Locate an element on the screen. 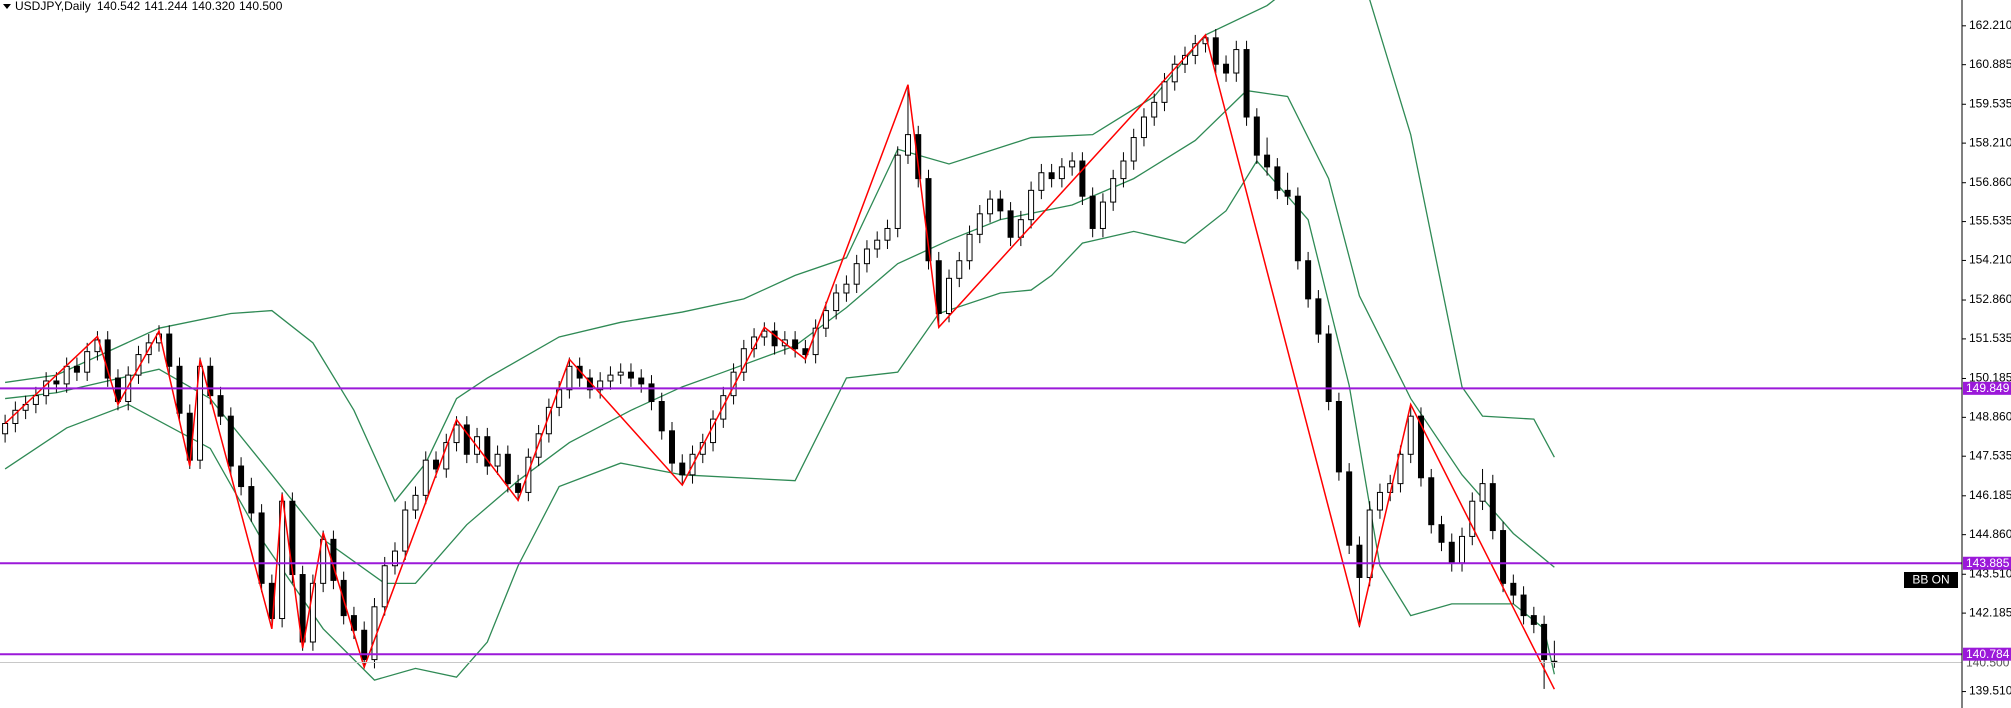 The height and width of the screenshot is (708, 2011). level-label: 143.885 is located at coordinates (1988, 563).